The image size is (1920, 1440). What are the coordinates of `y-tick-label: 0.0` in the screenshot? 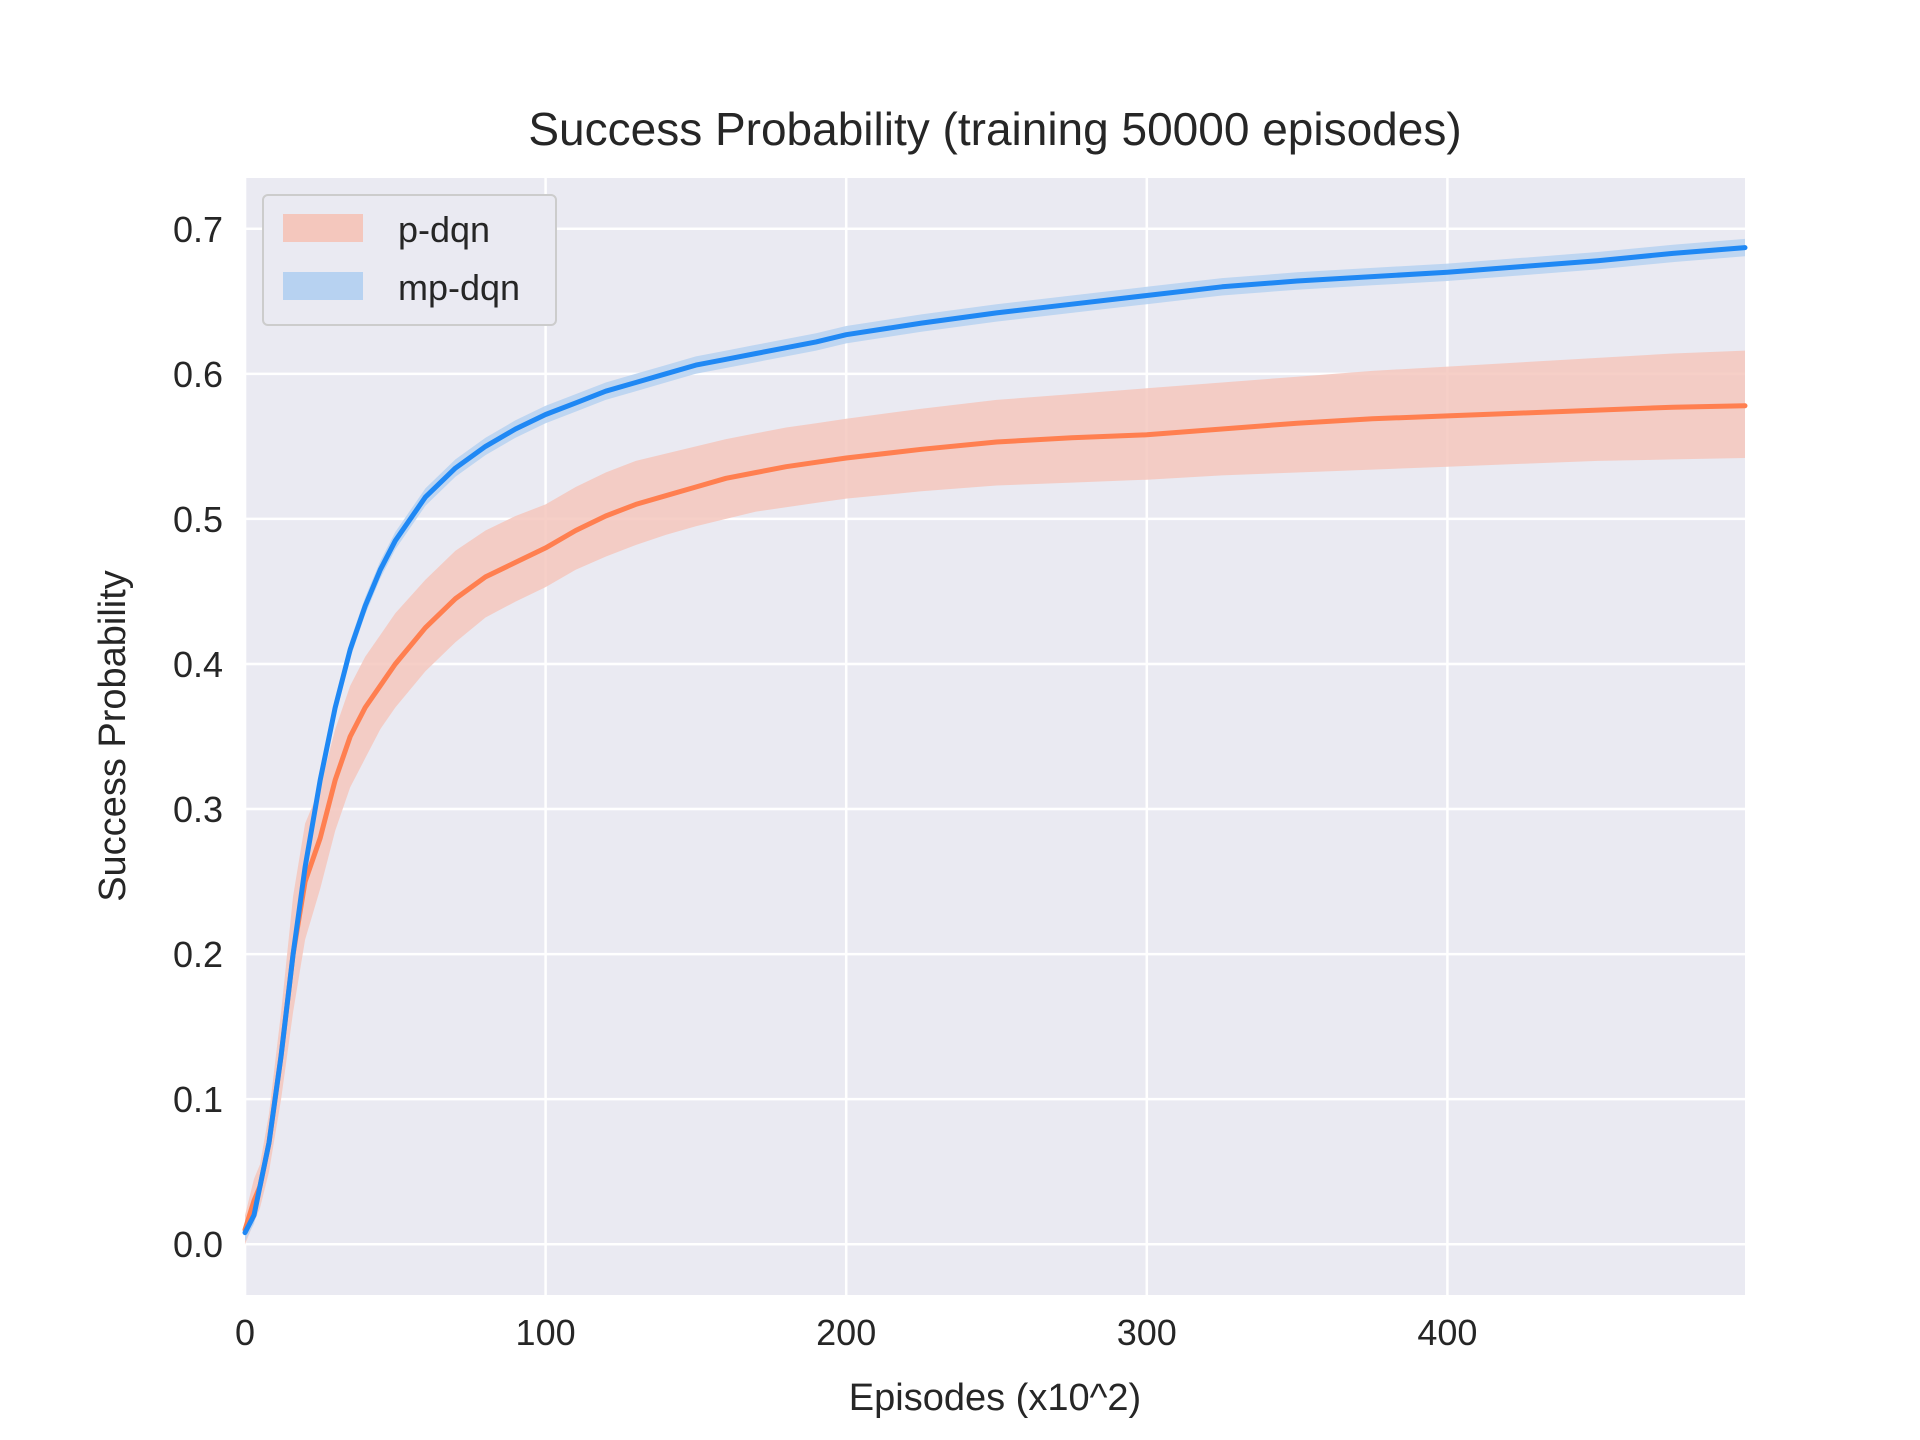 It's located at (198, 1244).